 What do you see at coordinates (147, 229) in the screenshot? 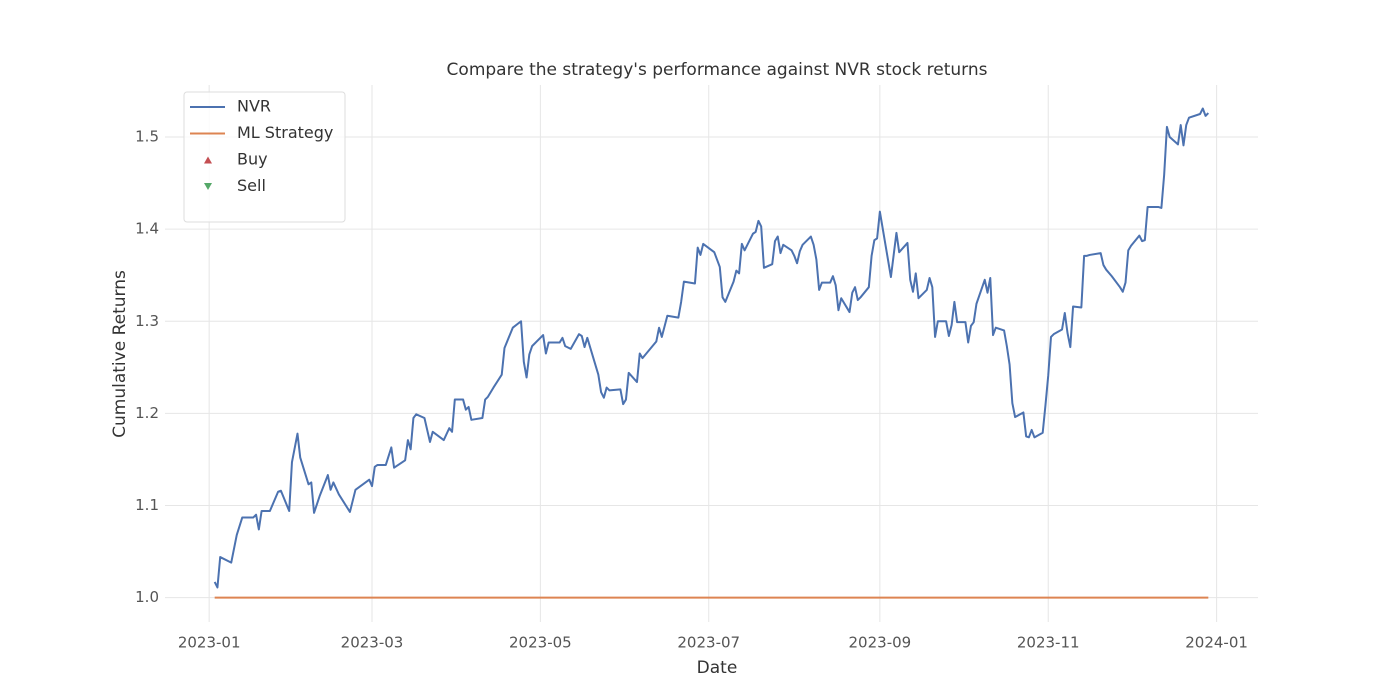
I see `y-tick-label: 1.4` at bounding box center [147, 229].